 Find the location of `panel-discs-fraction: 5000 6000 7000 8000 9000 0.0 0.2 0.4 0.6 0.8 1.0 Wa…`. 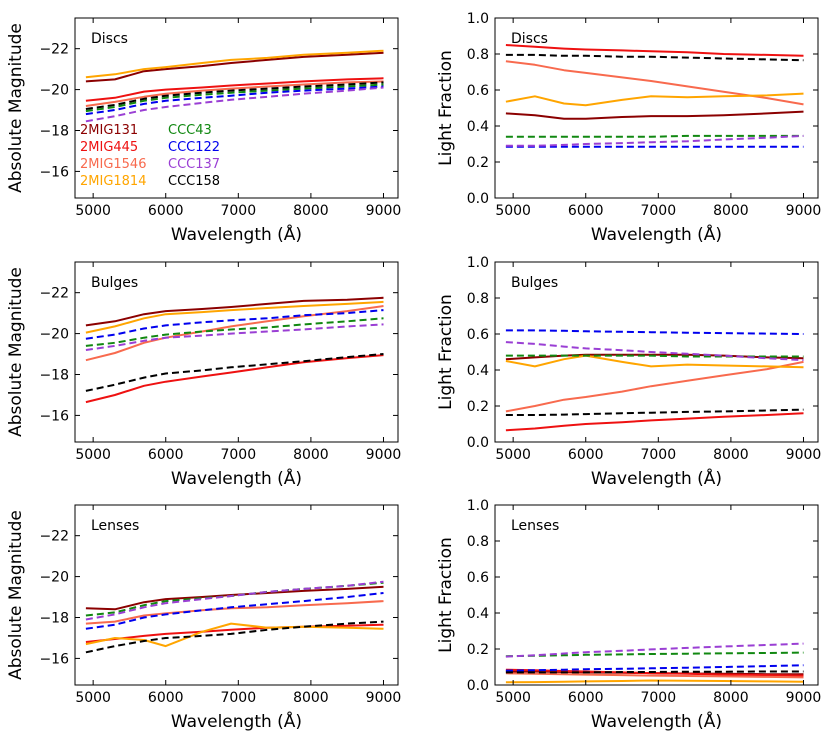

panel-discs-fraction: 5000 6000 7000 8000 9000 0.0 0.2 0.4 0.6 0.8 1.0 Wa… is located at coordinates (628, 128).